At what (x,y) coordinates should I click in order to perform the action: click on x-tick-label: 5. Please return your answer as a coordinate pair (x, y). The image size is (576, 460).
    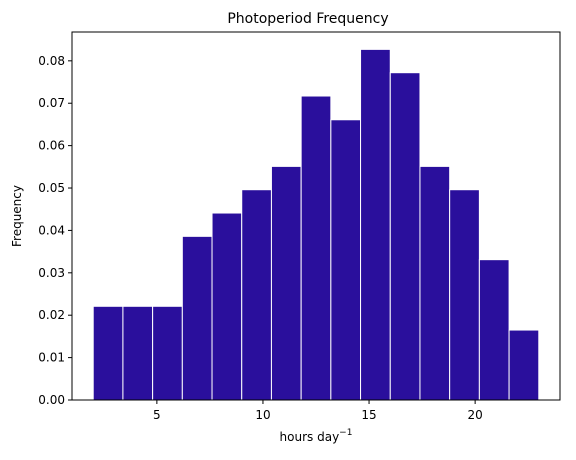
    Looking at the image, I should click on (157, 415).